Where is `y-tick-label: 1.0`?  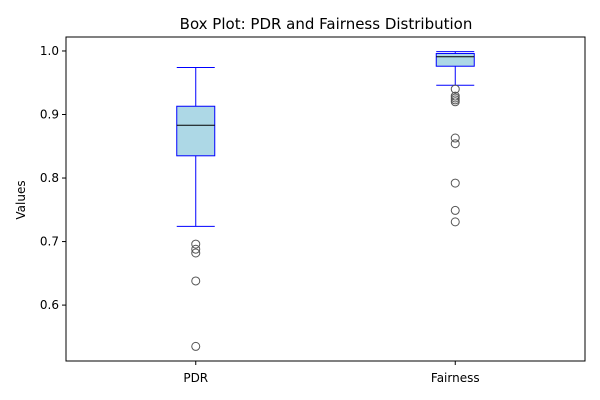
y-tick-label: 1.0 is located at coordinates (49, 51).